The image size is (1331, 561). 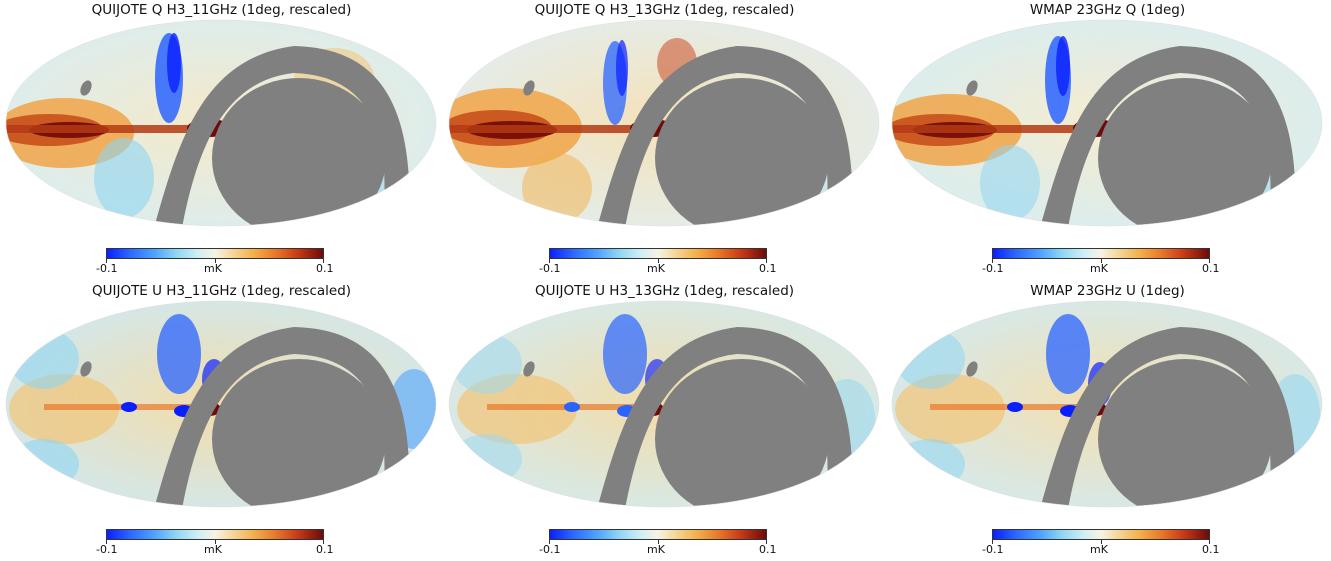 What do you see at coordinates (1107, 291) in the screenshot?
I see `panel-title: WMAP 23GHz U (1deg)` at bounding box center [1107, 291].